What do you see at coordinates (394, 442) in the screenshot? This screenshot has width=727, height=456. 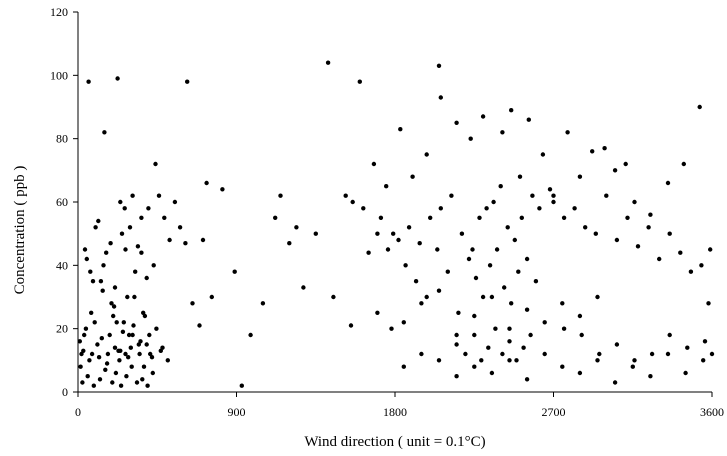 I see `x-axis-title: Wind direction ( unit = 0.1°C)` at bounding box center [394, 442].